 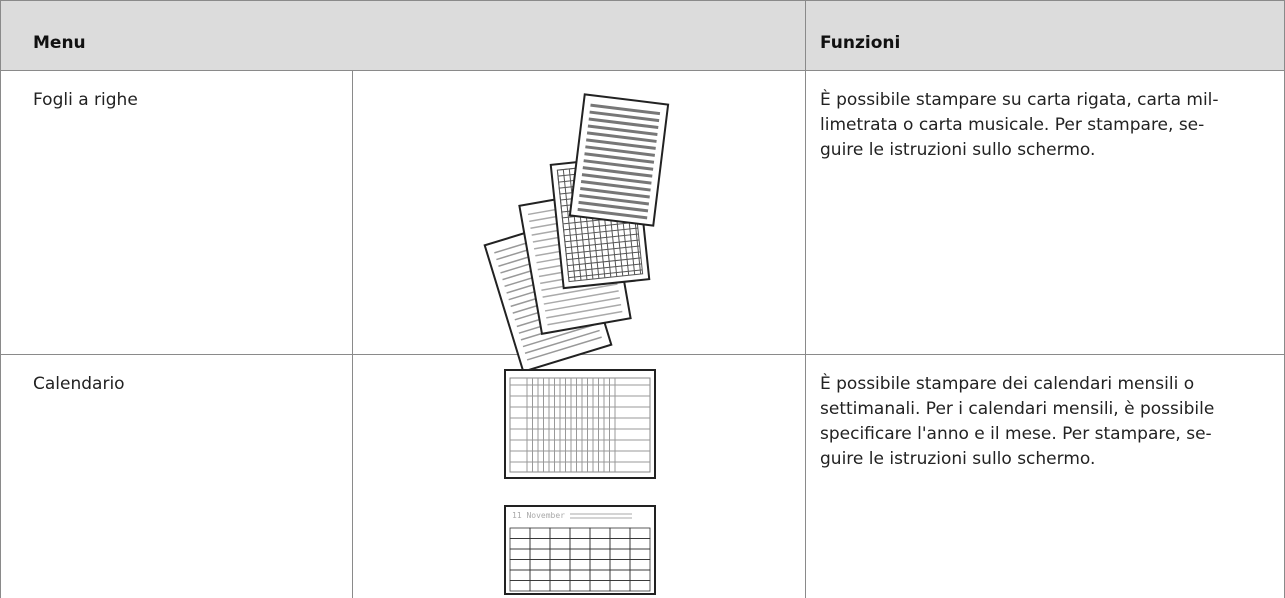 I want to click on menu-item: Calendario, so click(x=79, y=384).